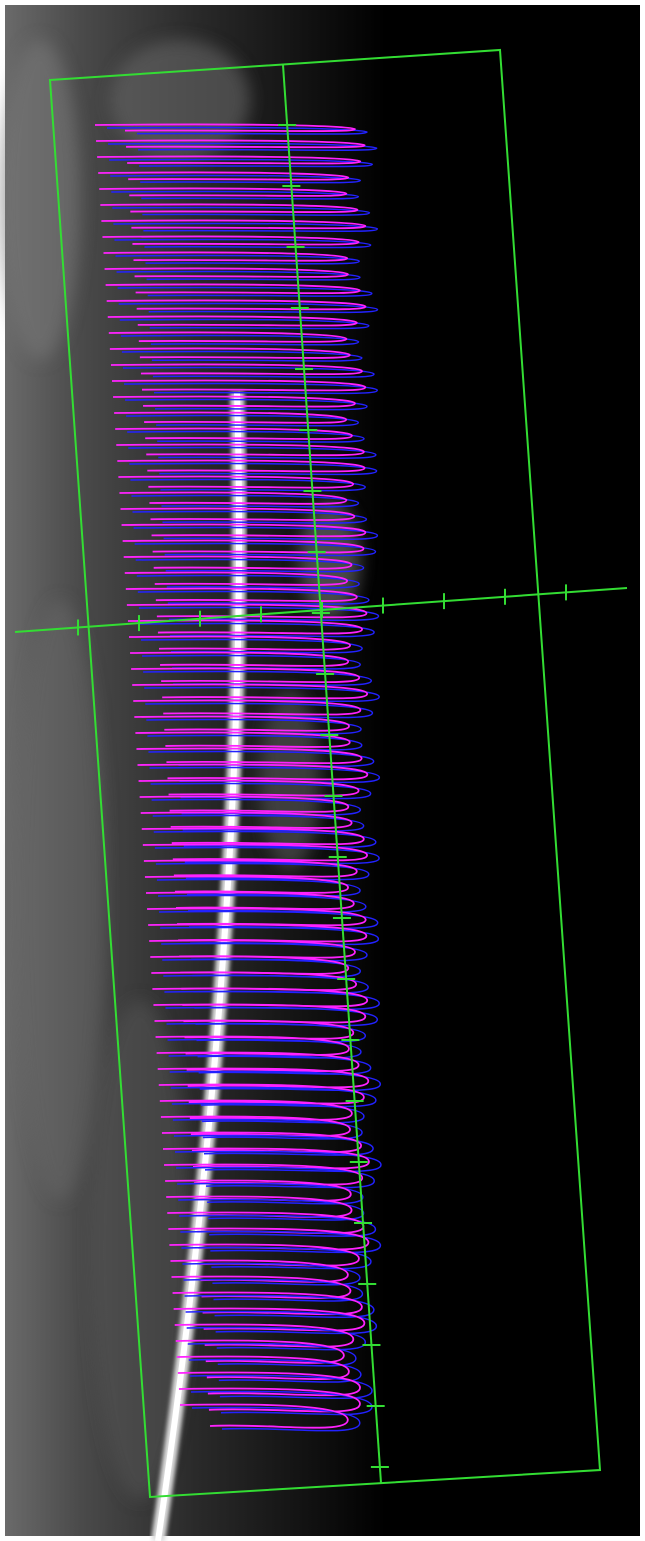 The height and width of the screenshot is (1541, 645). I want to click on center-axis, so click(332, 774).